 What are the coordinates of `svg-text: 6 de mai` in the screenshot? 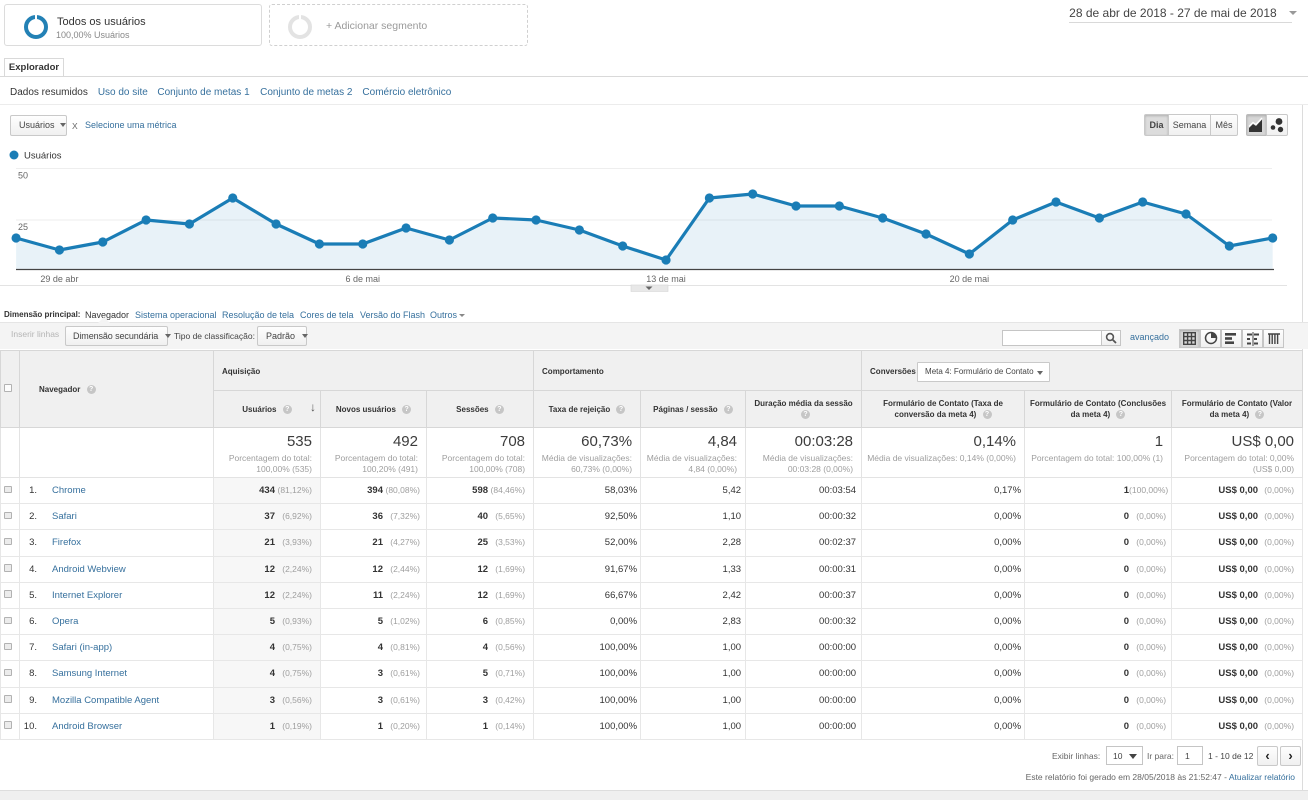 It's located at (362, 279).